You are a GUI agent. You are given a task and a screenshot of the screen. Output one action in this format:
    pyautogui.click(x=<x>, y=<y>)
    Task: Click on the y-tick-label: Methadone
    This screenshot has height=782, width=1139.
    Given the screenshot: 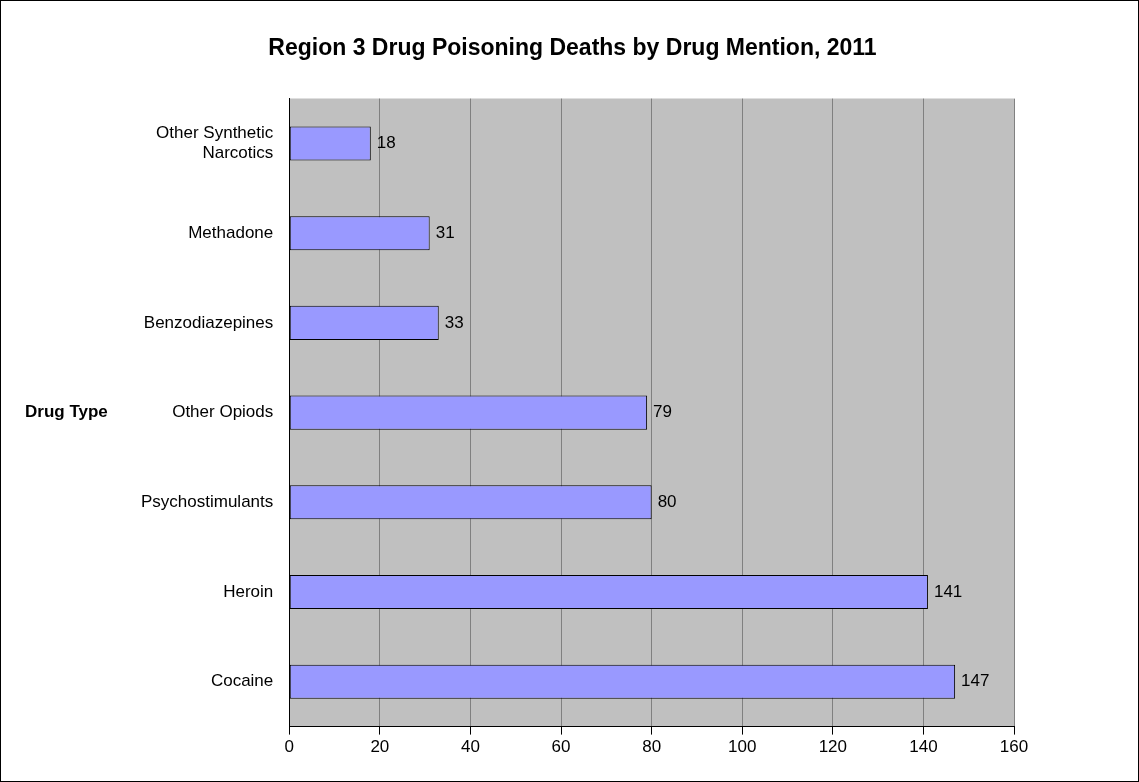 What is the action you would take?
    pyautogui.click(x=231, y=232)
    